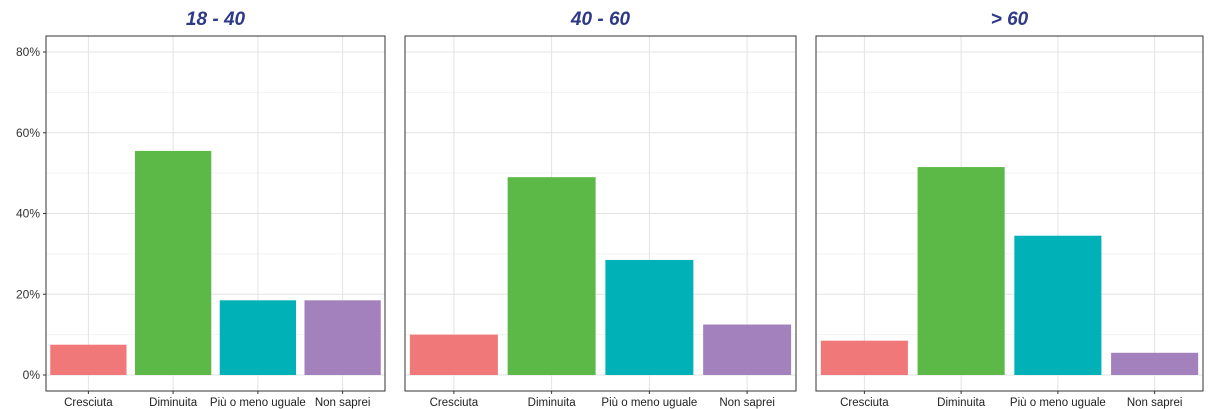 This screenshot has height=409, width=1208. What do you see at coordinates (1010, 19) in the screenshot?
I see `facet-title: > 60` at bounding box center [1010, 19].